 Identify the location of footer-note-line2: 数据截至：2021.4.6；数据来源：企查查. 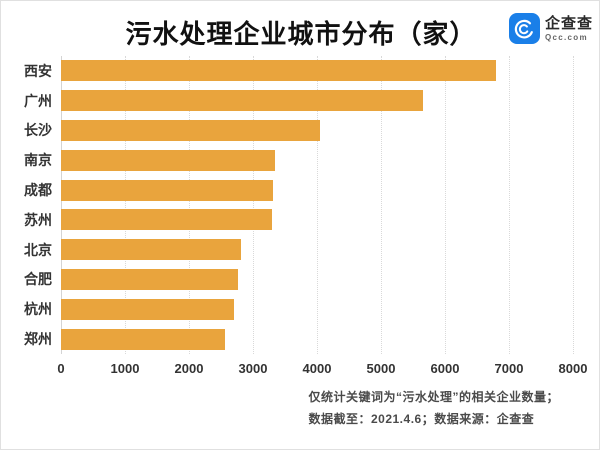
(421, 419).